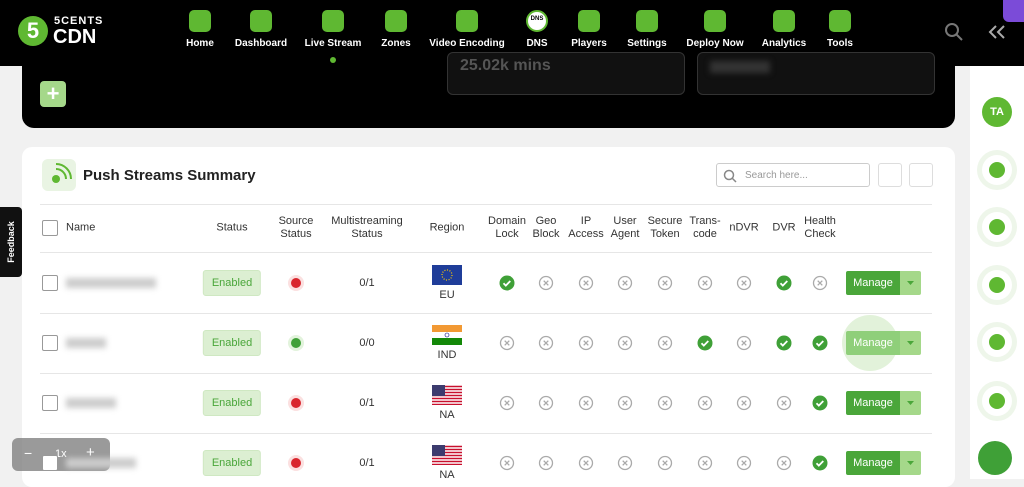  Describe the element at coordinates (647, 29) in the screenshot. I see `nav-item: Settings` at that location.